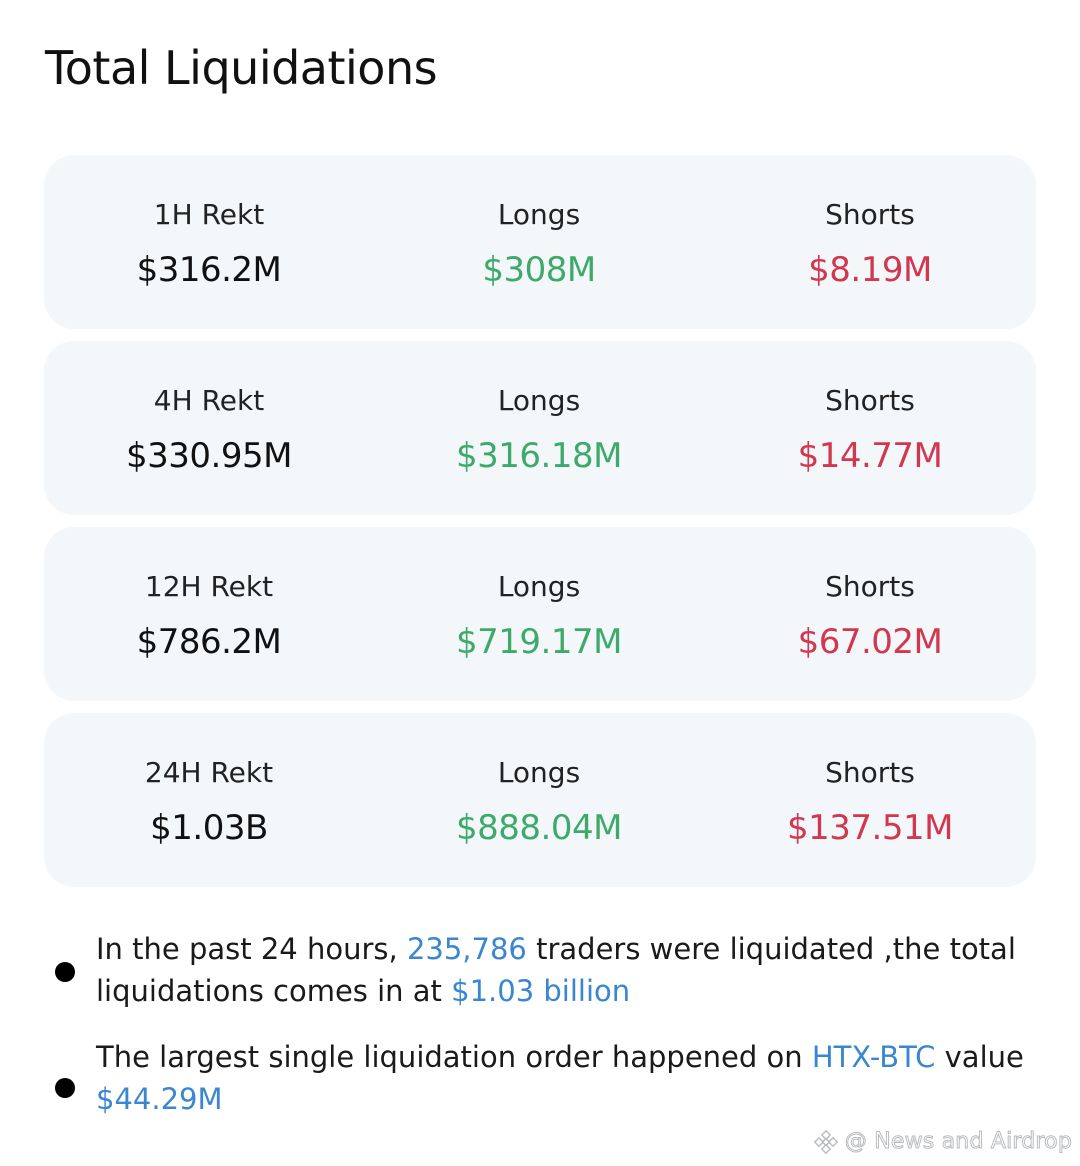 Image resolution: width=1080 pixels, height=1166 pixels. I want to click on period-label: 12H Rekt, so click(209, 586).